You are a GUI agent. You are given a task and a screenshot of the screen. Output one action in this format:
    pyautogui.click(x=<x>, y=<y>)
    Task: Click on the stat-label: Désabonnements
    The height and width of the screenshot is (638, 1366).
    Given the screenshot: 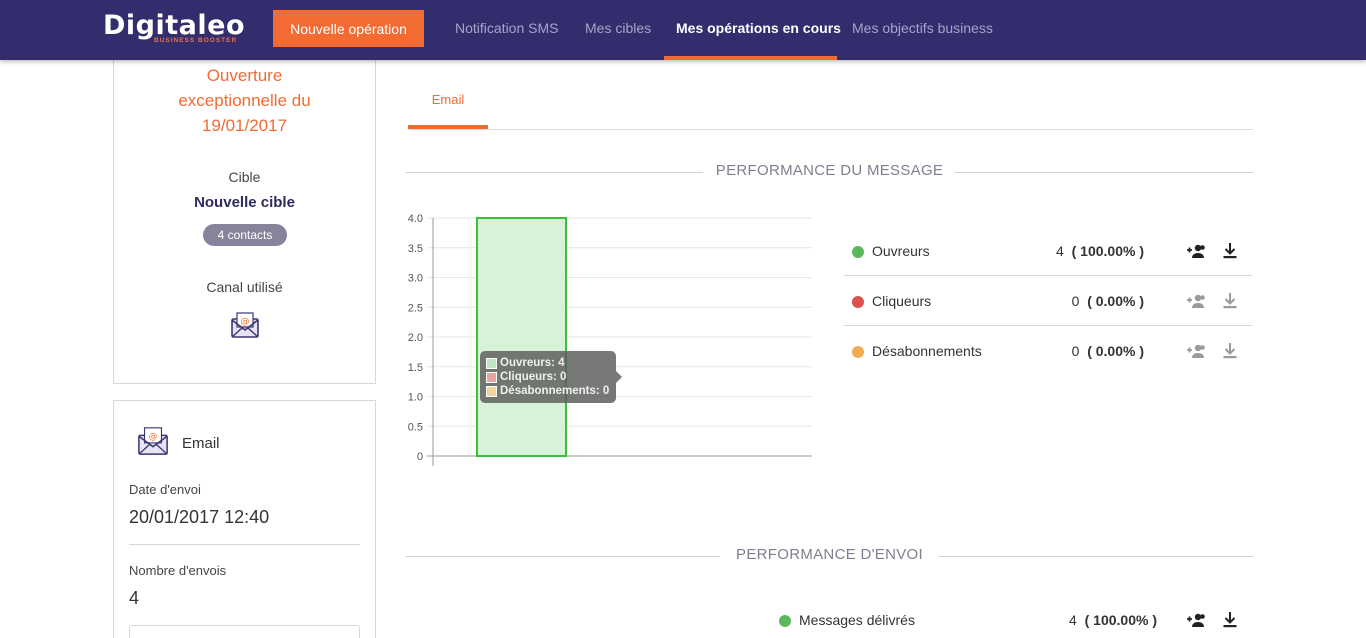 What is the action you would take?
    pyautogui.click(x=927, y=351)
    